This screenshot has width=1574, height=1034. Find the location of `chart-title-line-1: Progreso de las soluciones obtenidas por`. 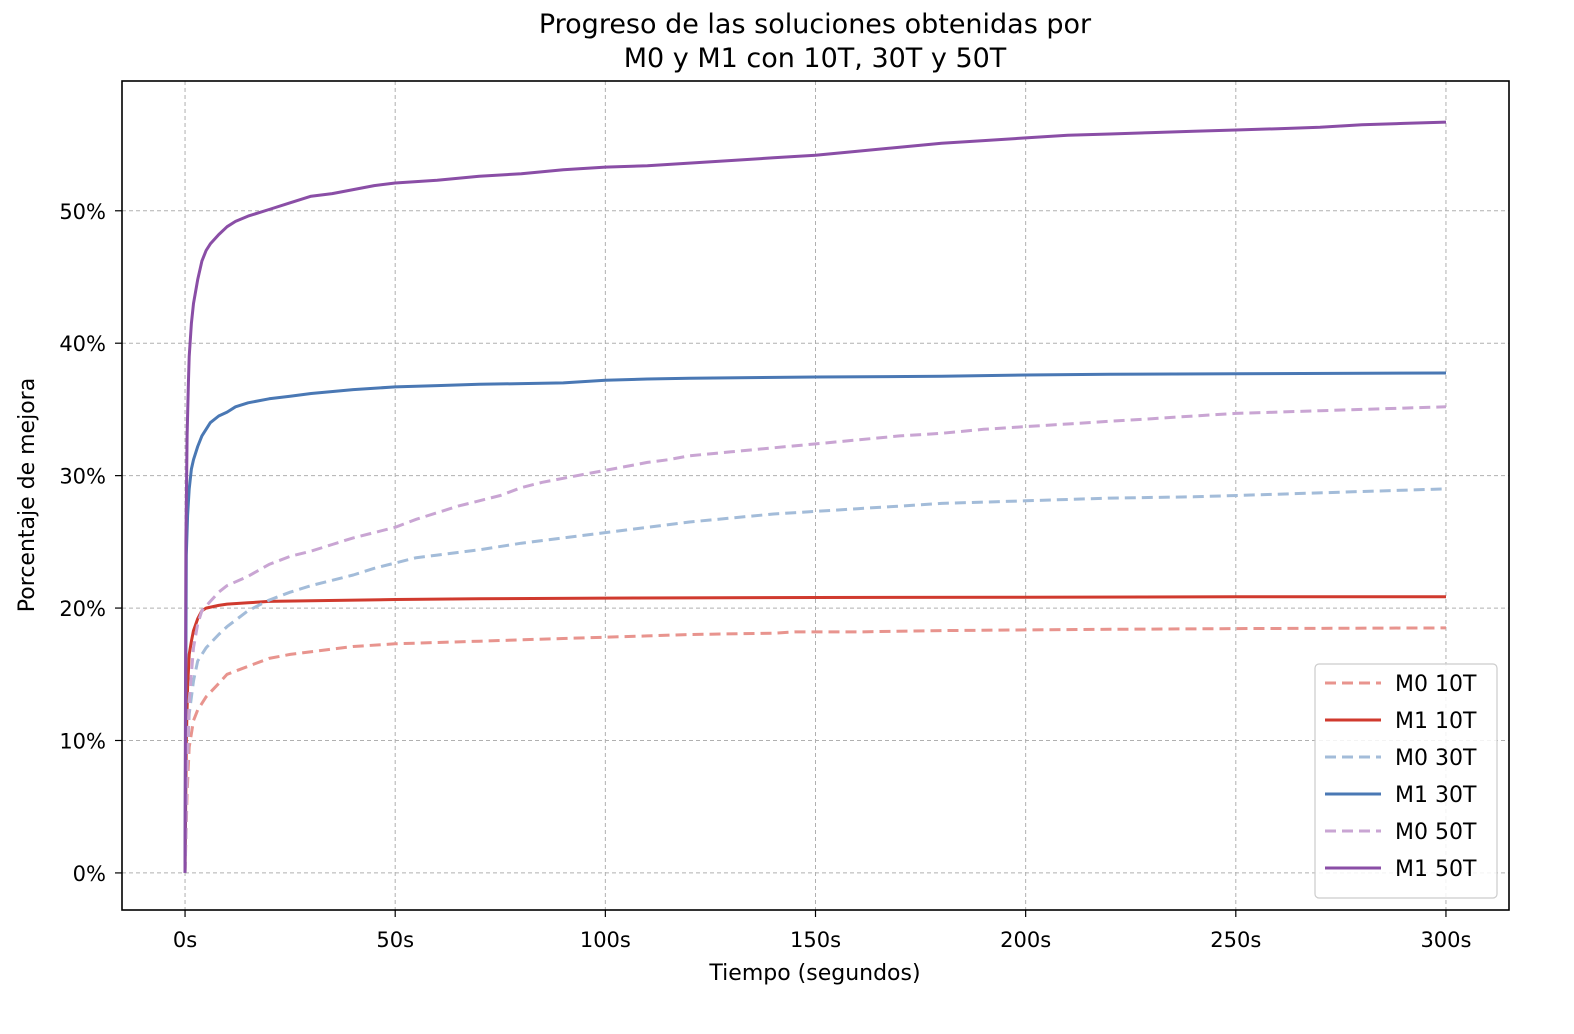

chart-title-line-1: Progreso de las soluciones obtenidas por is located at coordinates (815, 24).